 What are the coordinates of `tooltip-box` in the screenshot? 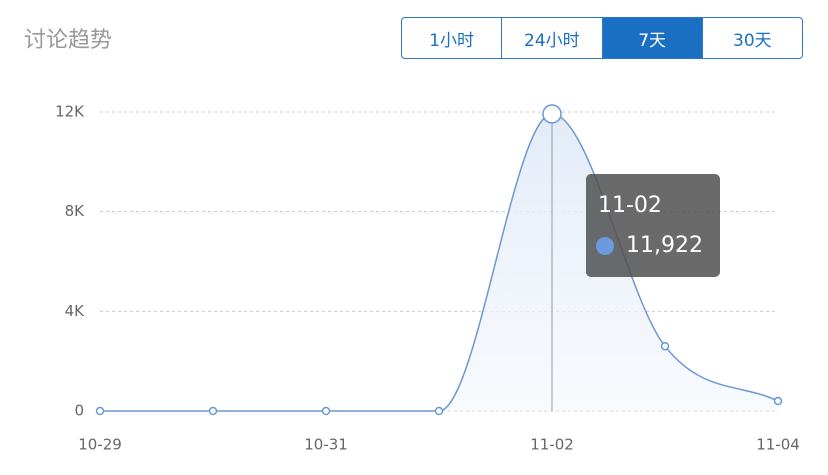 It's located at (653, 225).